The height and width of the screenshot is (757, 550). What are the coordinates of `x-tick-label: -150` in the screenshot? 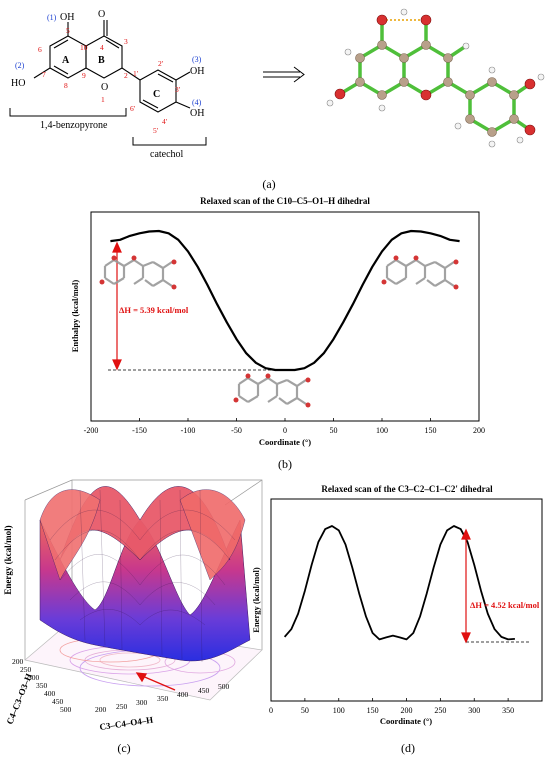 It's located at (139, 430).